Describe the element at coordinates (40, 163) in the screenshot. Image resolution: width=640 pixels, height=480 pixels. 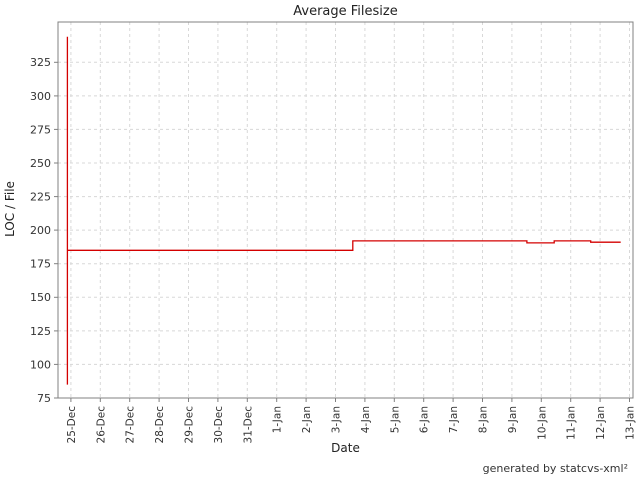
I see `y-tick-label: 250` at that location.